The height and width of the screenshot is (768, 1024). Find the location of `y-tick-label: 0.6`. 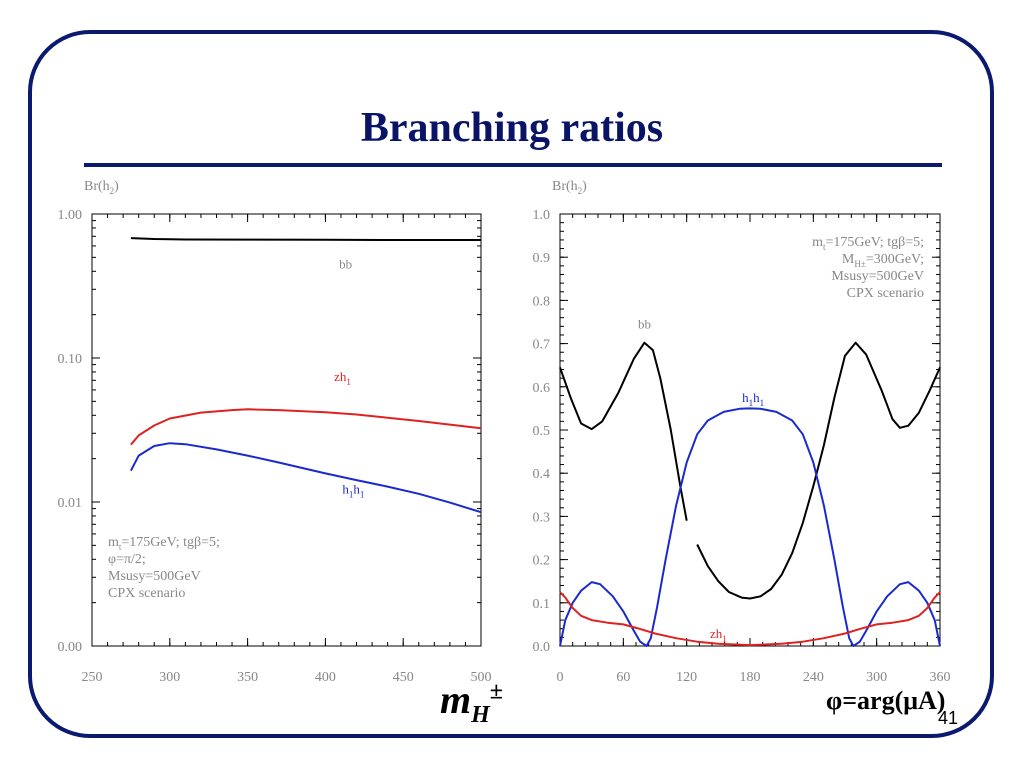

y-tick-label: 0.6 is located at coordinates (542, 388).